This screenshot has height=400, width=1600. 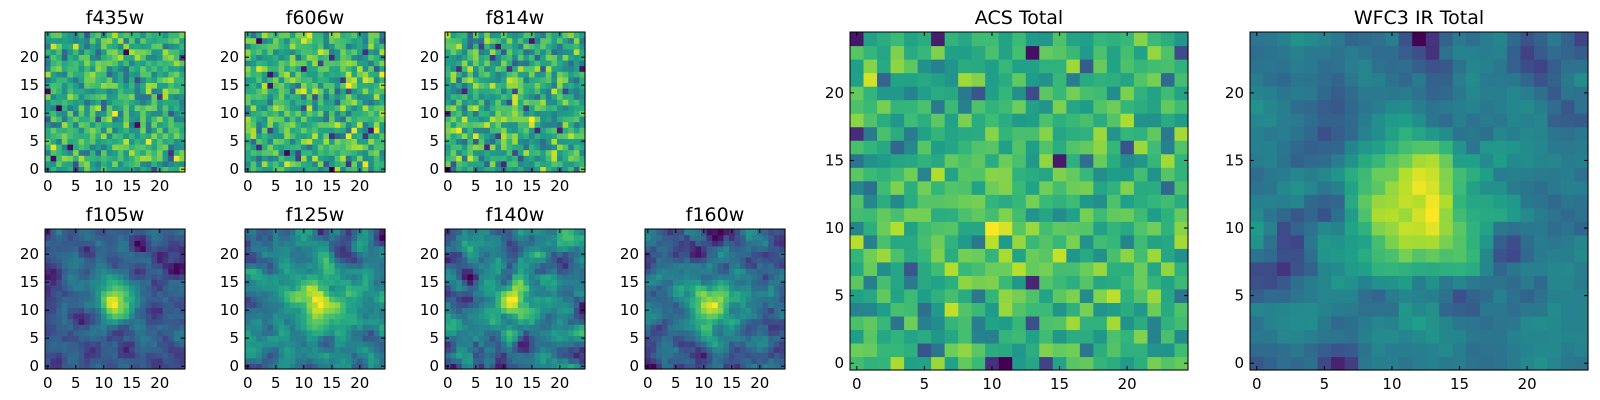 What do you see at coordinates (115, 215) in the screenshot?
I see `panel-title: f105w` at bounding box center [115, 215].